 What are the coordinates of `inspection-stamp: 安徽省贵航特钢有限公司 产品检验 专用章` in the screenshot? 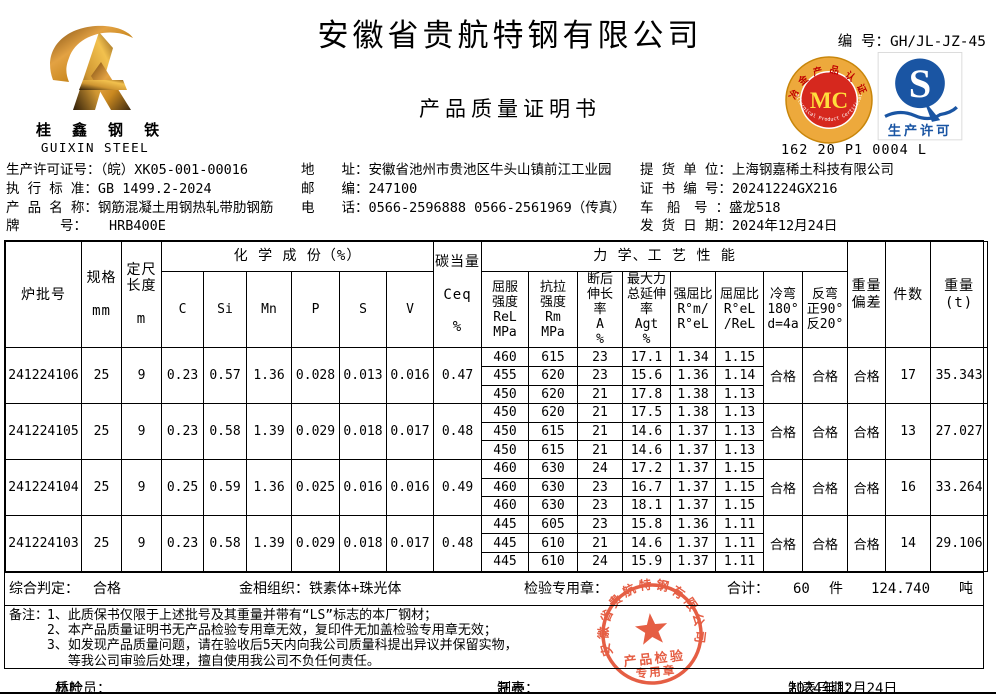 It's located at (650, 628).